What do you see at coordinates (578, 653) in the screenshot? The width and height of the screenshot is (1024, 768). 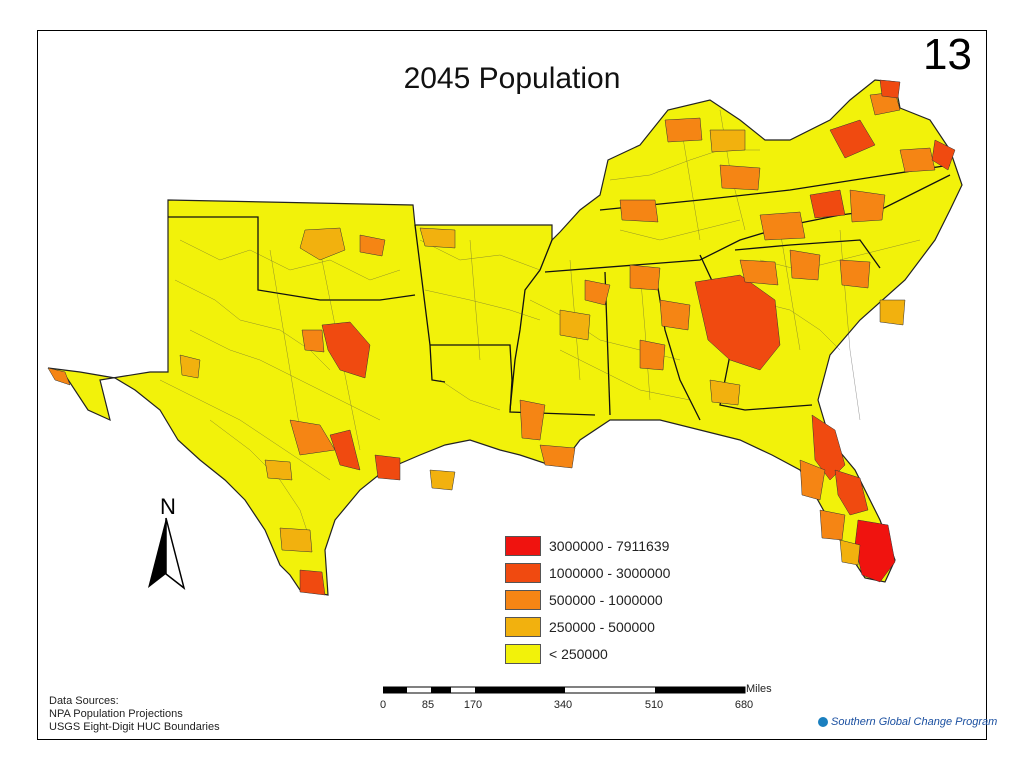 I see `legend-label: < 250000` at bounding box center [578, 653].